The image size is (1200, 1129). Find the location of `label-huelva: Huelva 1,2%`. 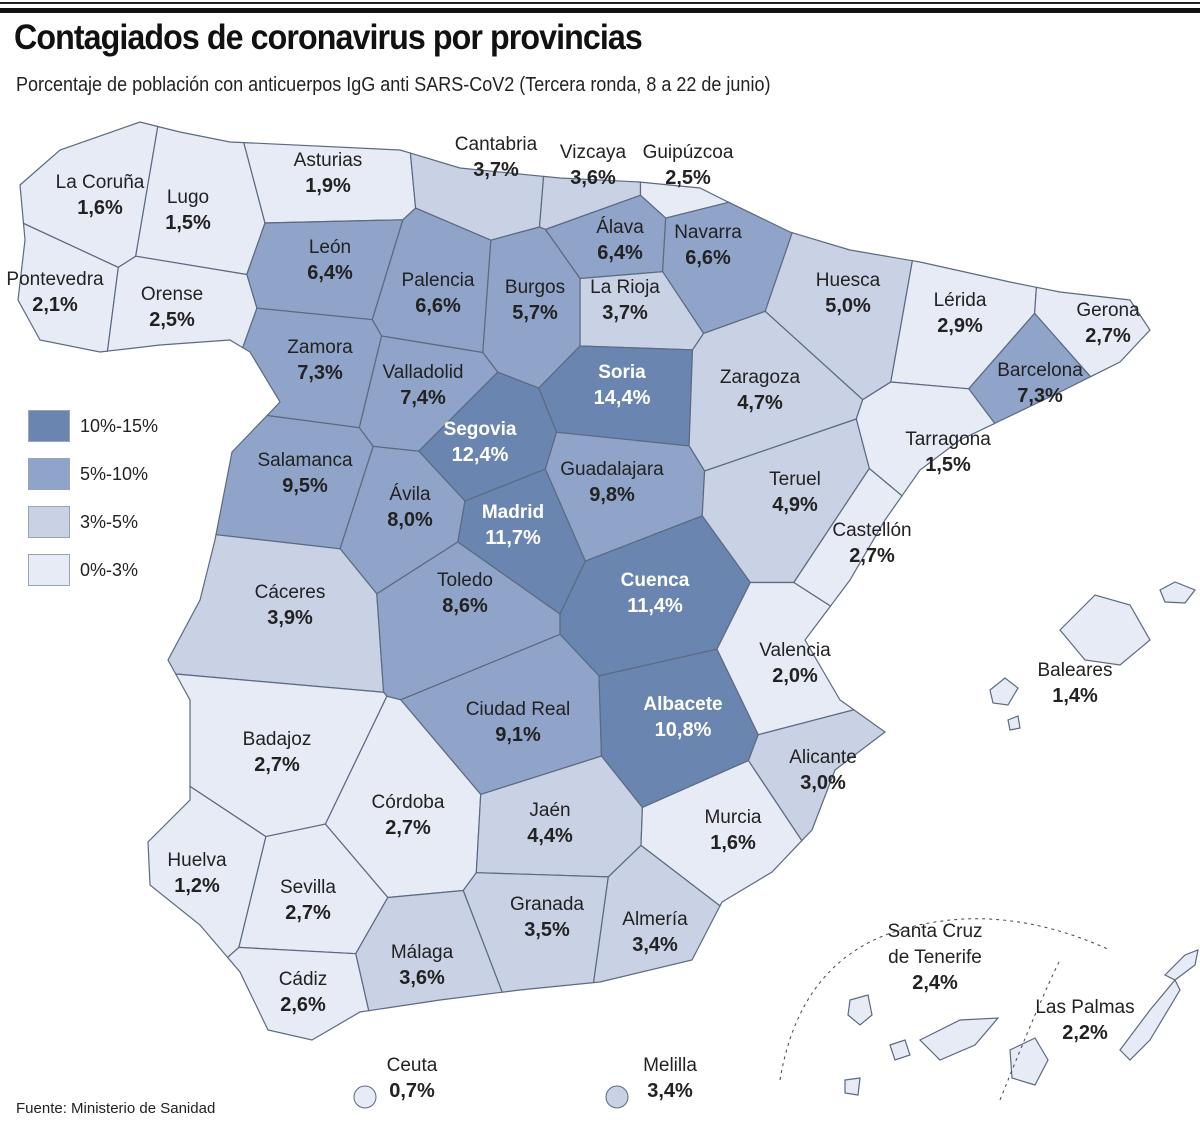

label-huelva: Huelva 1,2% is located at coordinates (197, 873).